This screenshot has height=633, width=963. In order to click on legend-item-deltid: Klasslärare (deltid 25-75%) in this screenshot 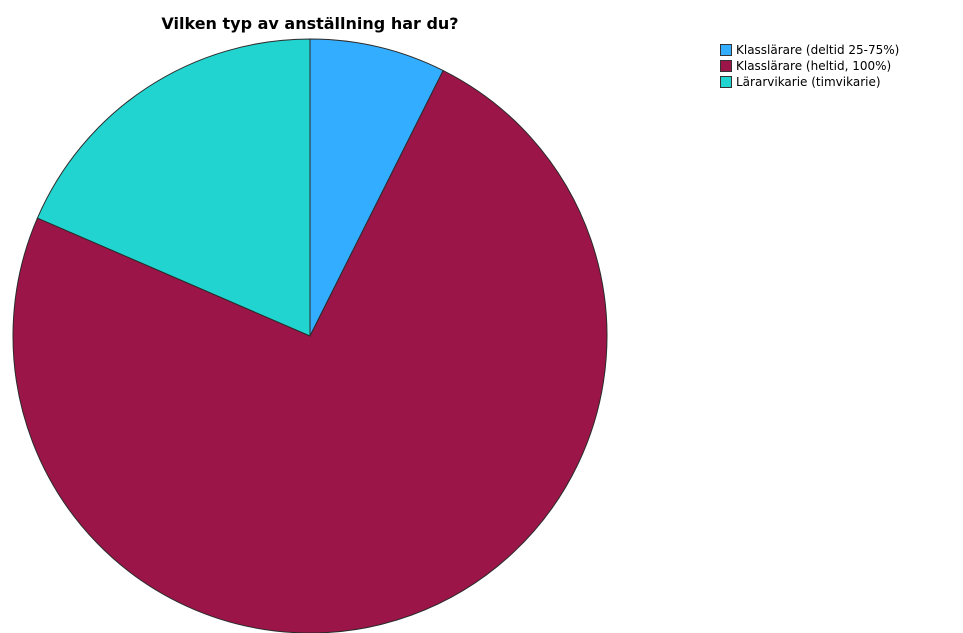, I will do `click(809, 50)`.